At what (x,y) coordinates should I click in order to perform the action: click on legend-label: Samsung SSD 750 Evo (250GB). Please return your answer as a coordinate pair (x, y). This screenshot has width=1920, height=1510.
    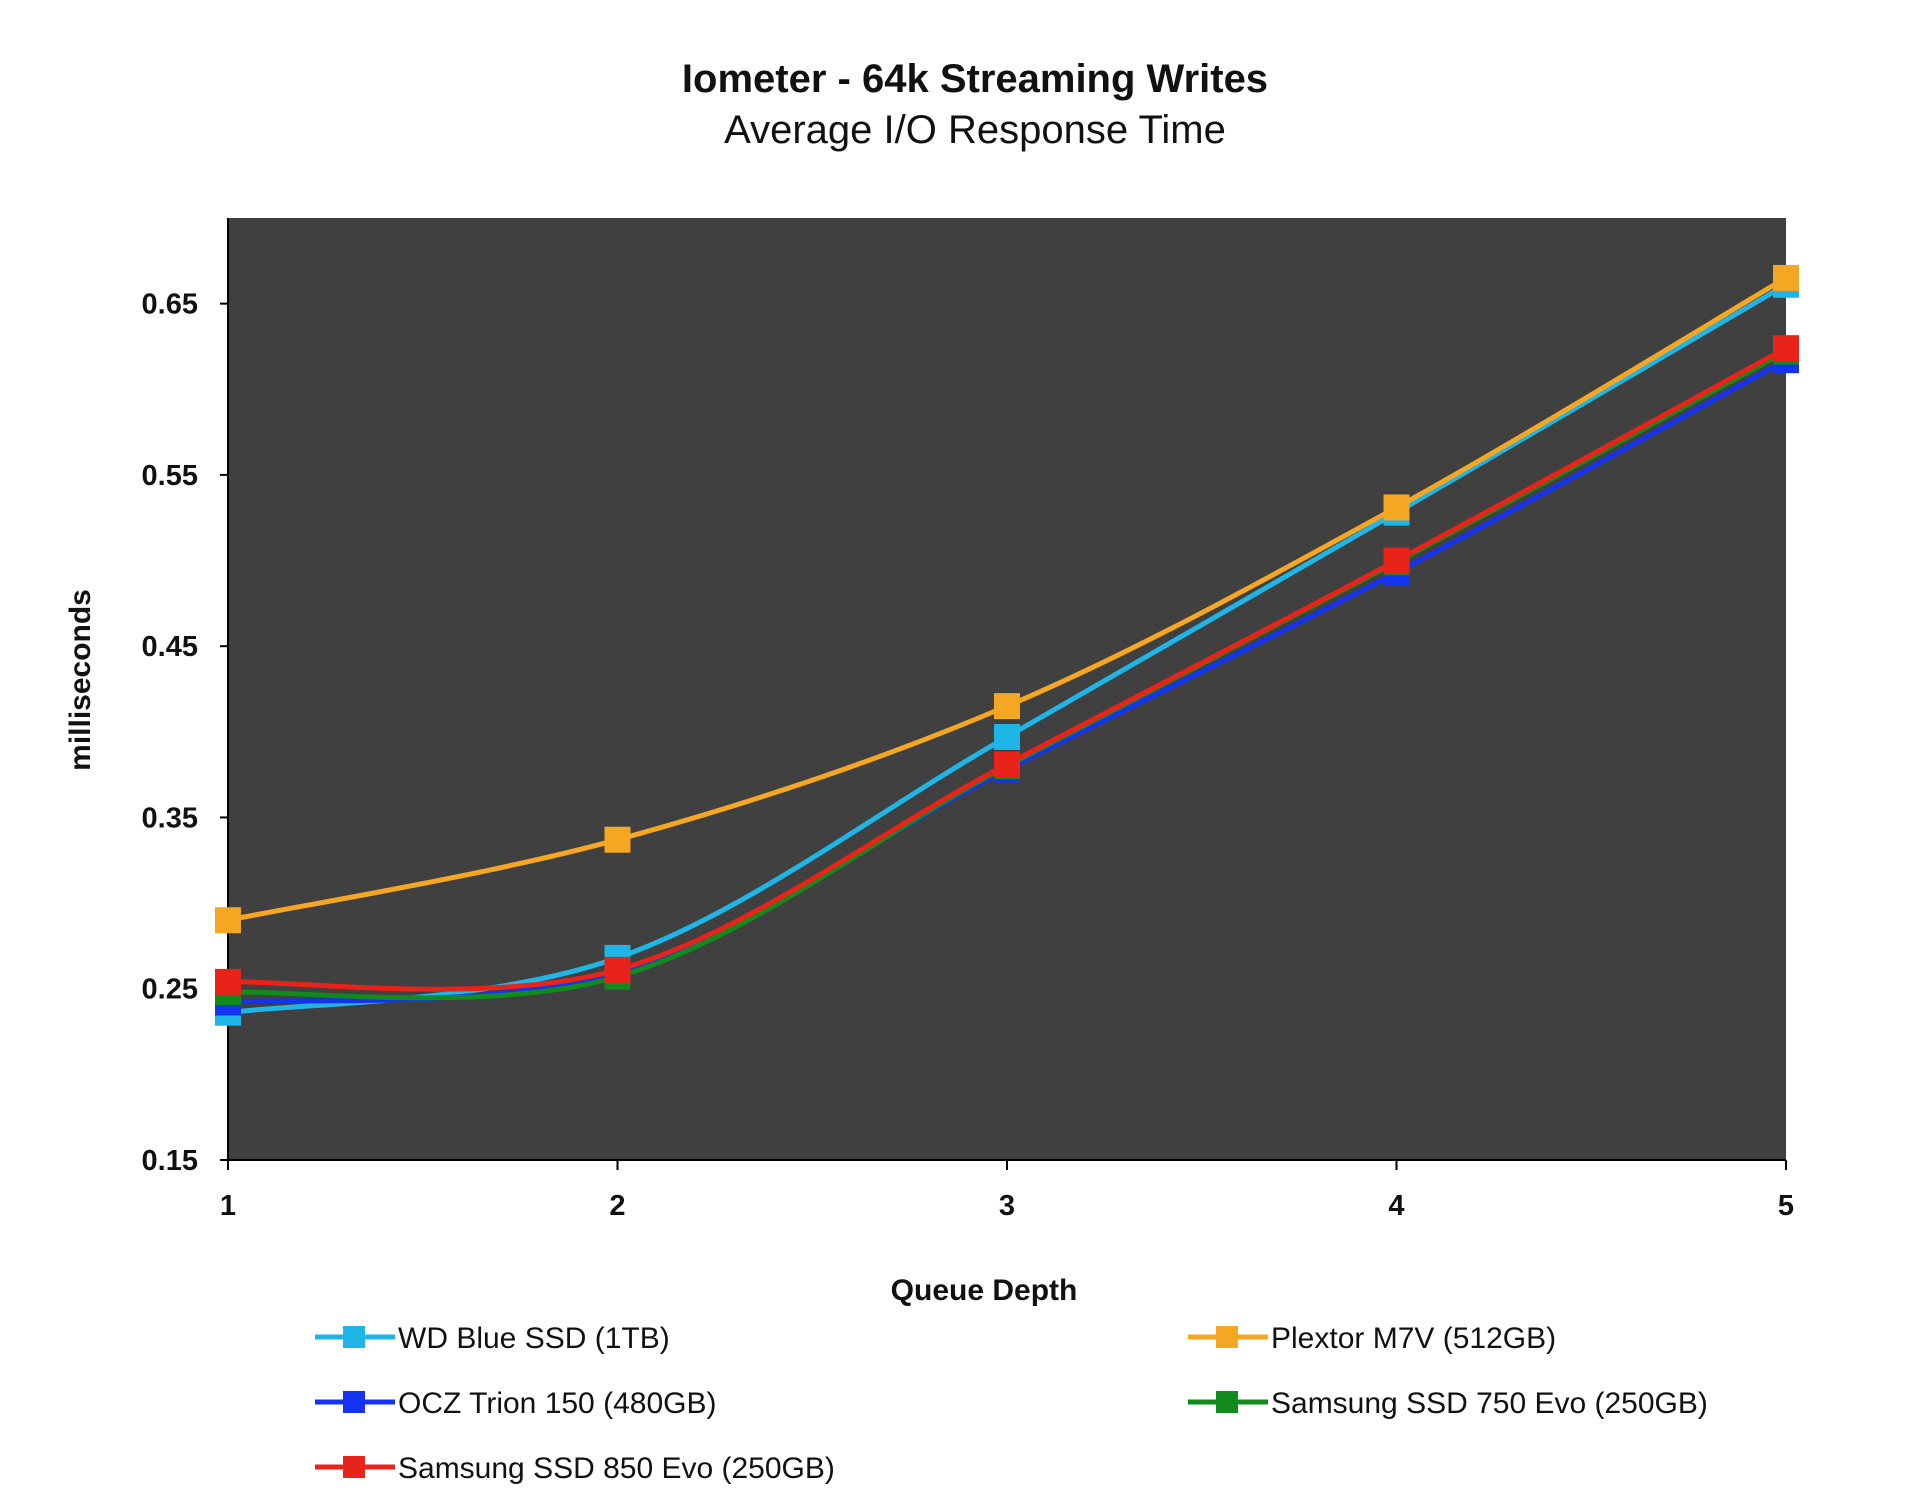
    Looking at the image, I should click on (1489, 1403).